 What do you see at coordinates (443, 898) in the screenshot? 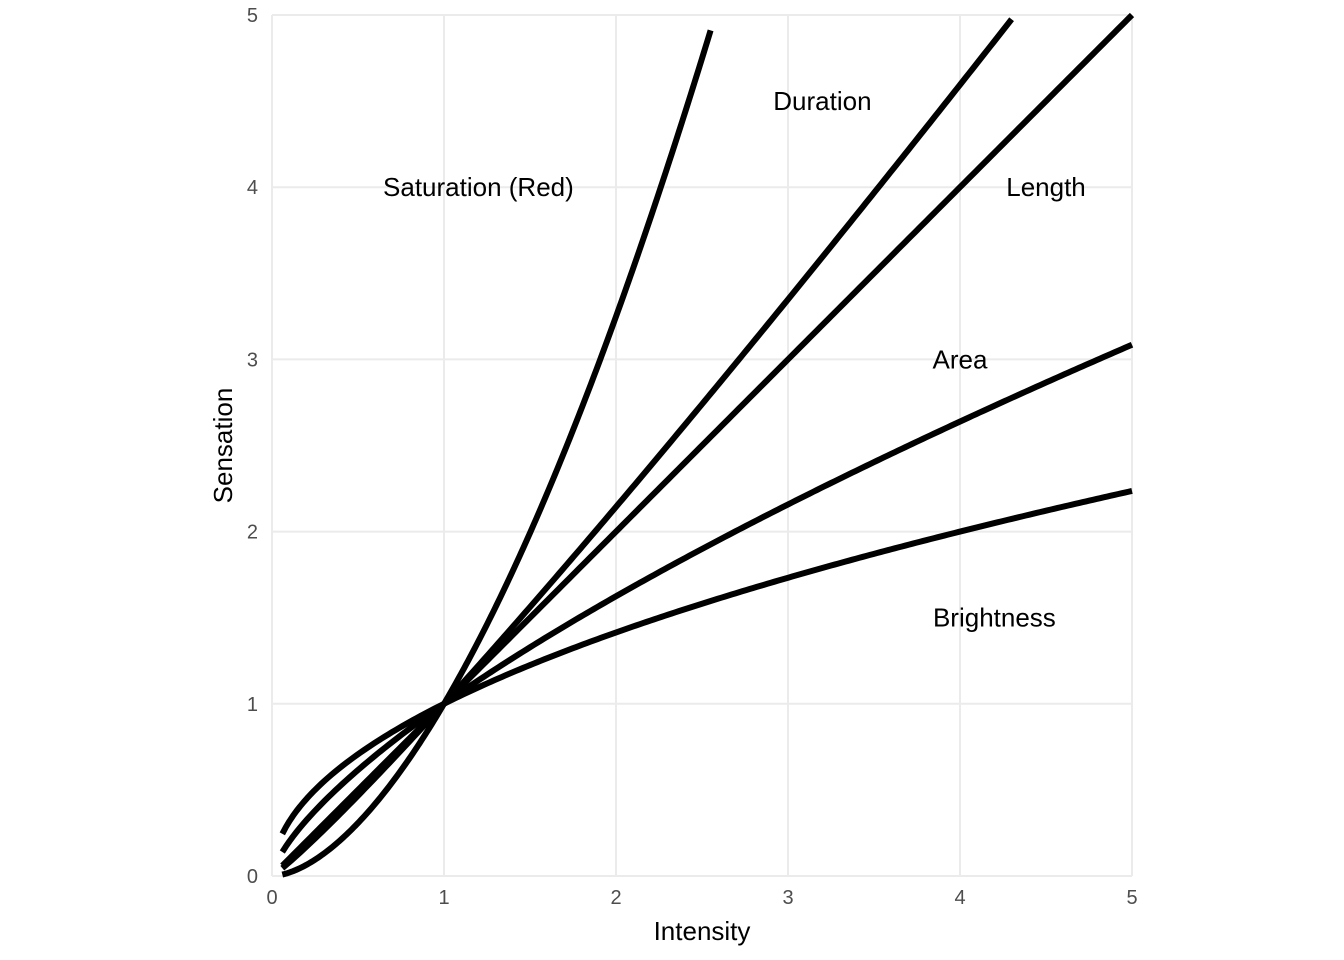
I see `x-tick-label: 1` at bounding box center [443, 898].